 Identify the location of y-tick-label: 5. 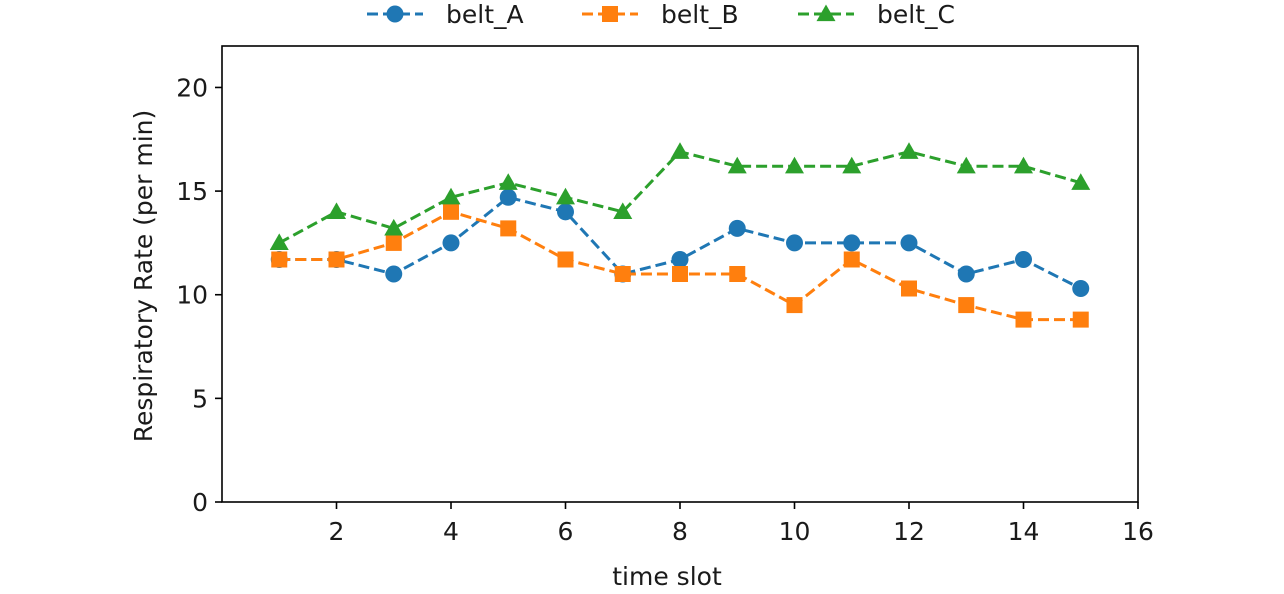
(200, 398).